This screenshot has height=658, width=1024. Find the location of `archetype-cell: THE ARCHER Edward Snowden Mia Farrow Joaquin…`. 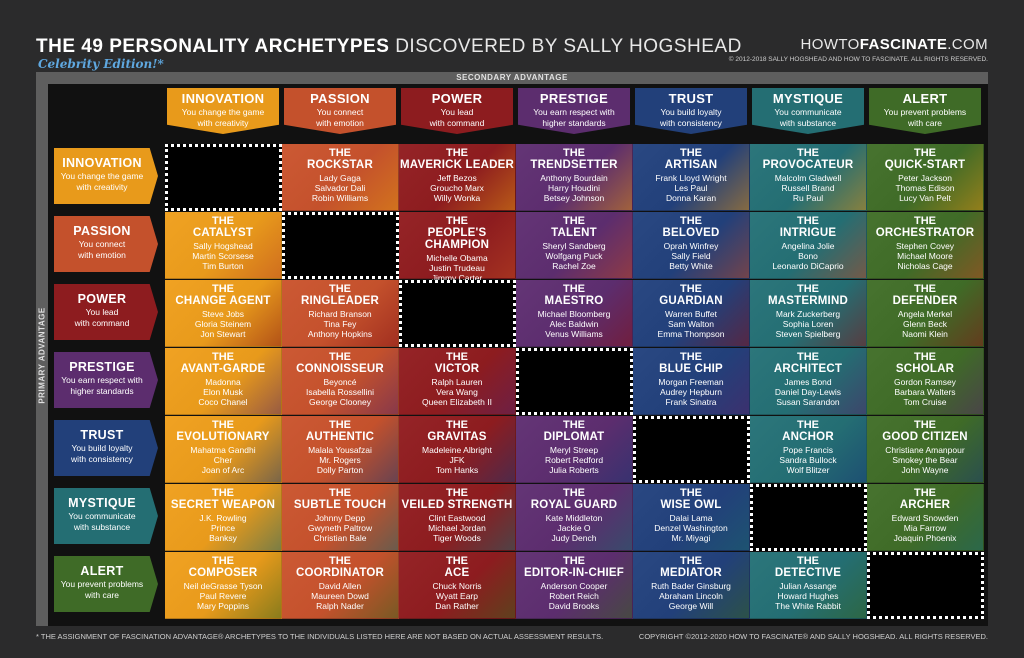

archetype-cell: THE ARCHER Edward Snowden Mia Farrow Joaquin… is located at coordinates (925, 517).